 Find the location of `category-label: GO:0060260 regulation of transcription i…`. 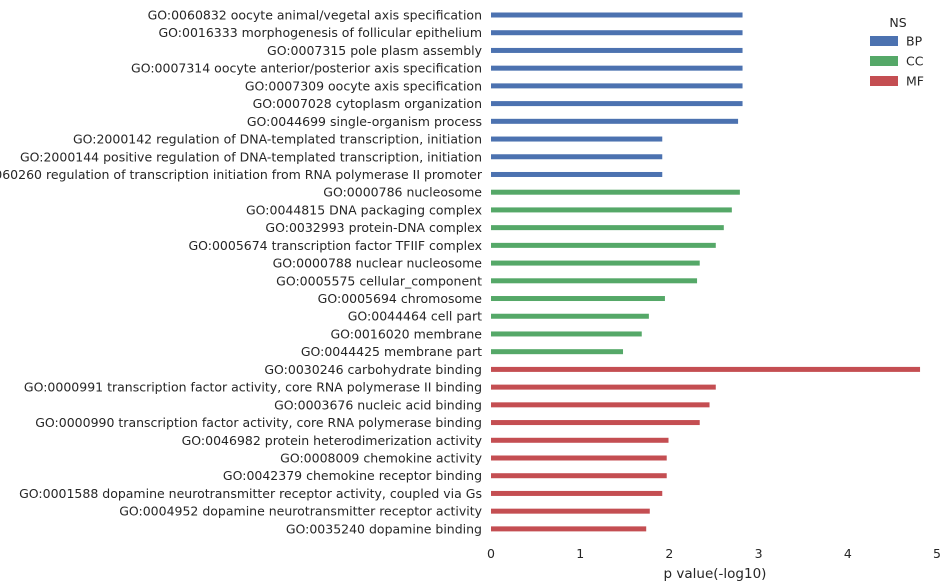

category-label: GO:0060260 regulation of transcription i… is located at coordinates (241, 174).